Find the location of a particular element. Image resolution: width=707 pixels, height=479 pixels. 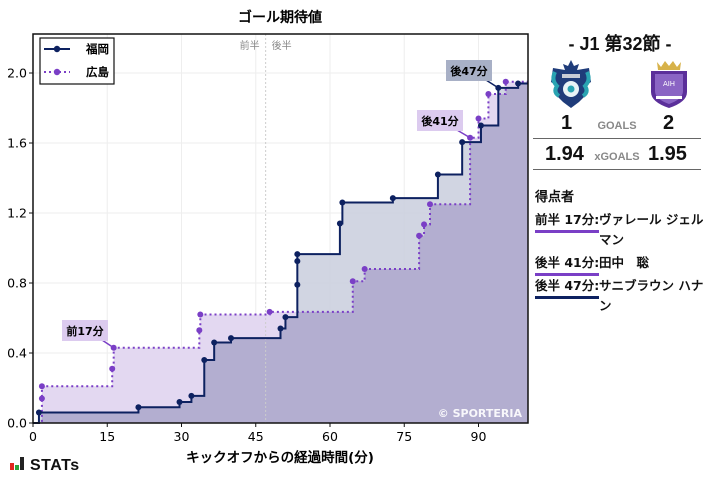

annotation-label: 後47分 is located at coordinates (468, 71).